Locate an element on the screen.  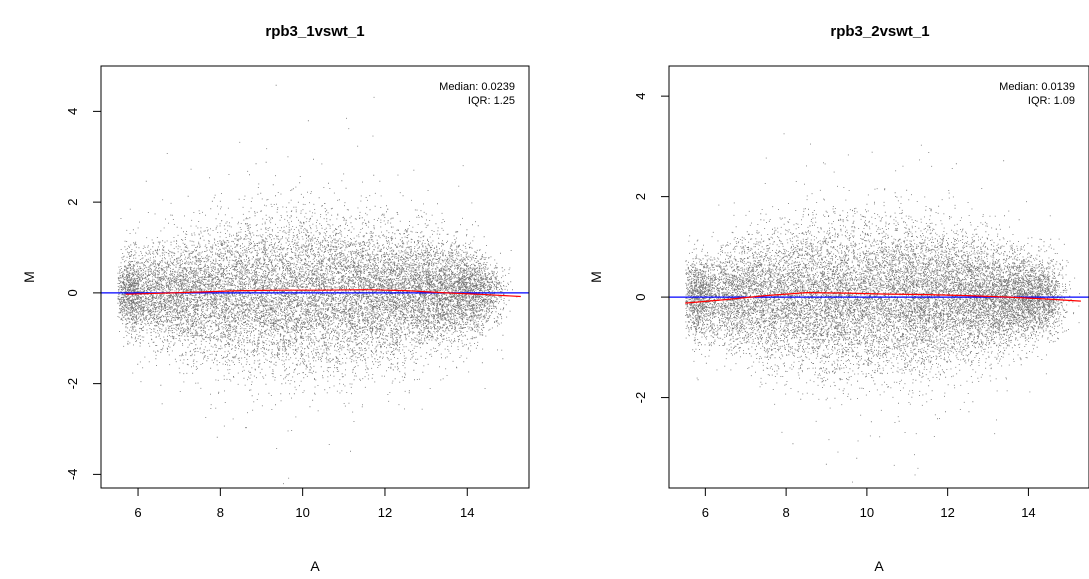
median-annotation: Median: 0.0139 is located at coordinates (1037, 87).